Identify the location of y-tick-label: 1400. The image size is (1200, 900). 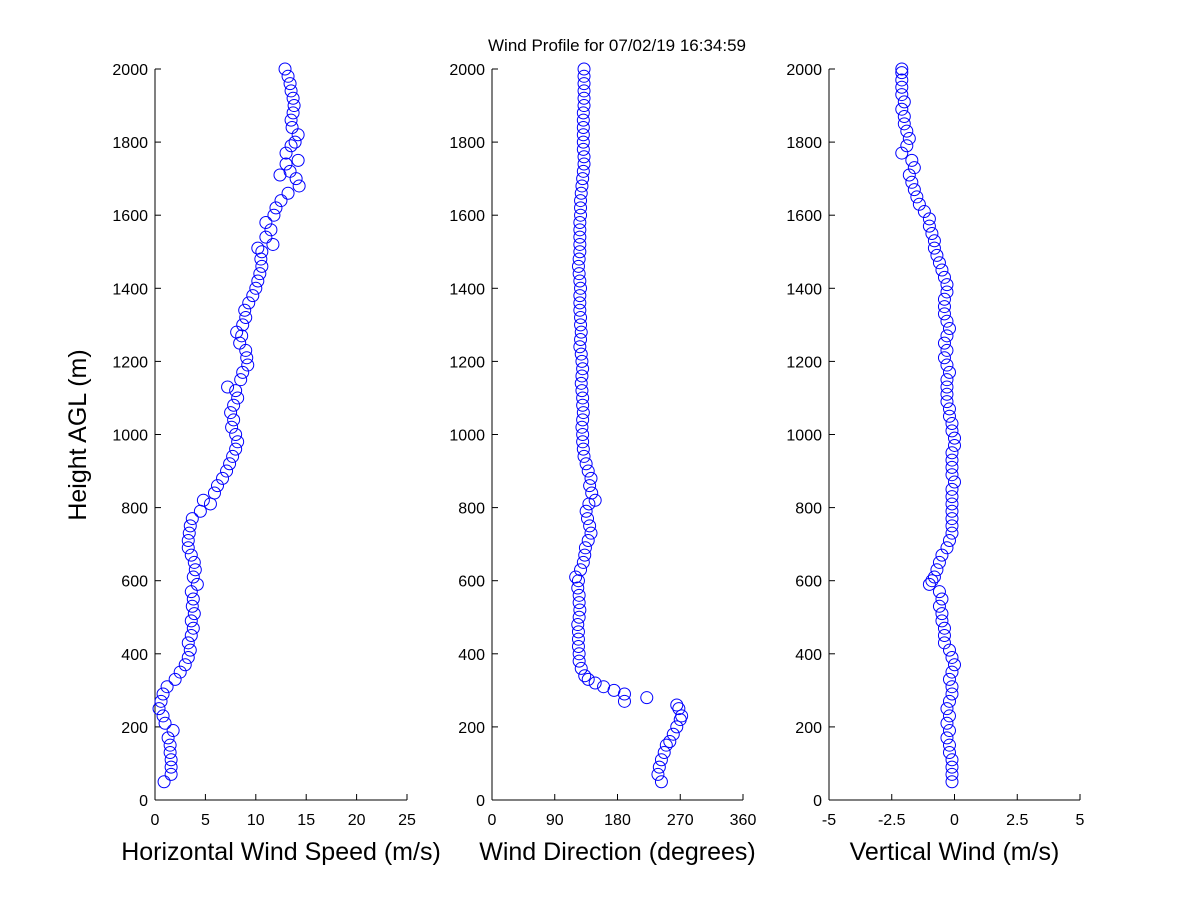
(804, 289).